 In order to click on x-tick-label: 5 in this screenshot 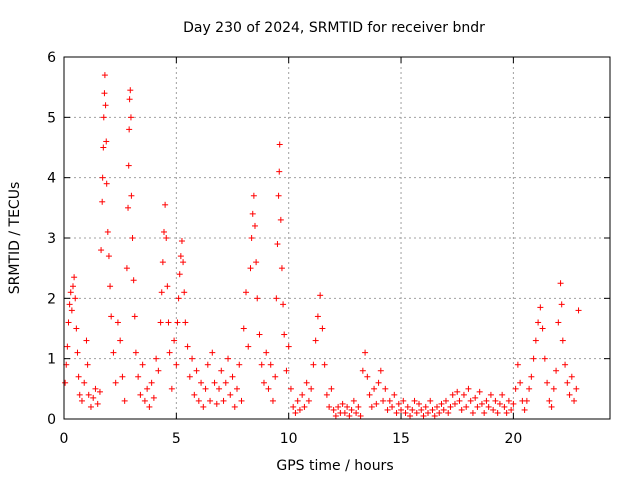, I will do `click(176, 439)`.